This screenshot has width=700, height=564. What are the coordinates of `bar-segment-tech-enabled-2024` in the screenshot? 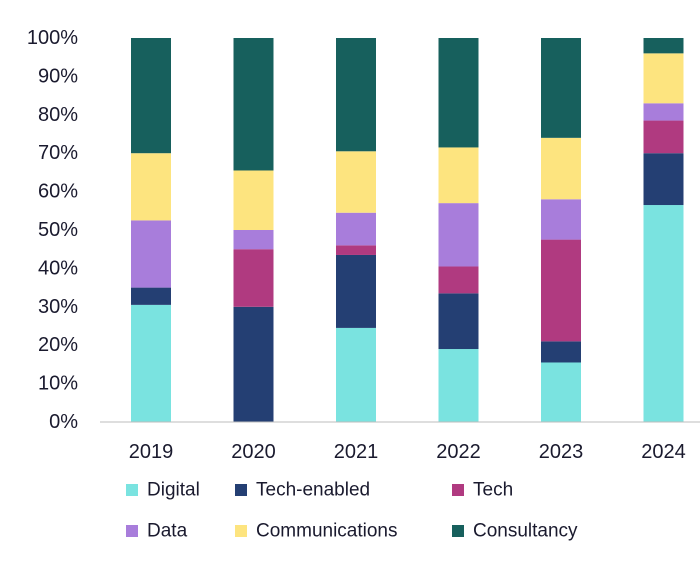 It's located at (663, 179).